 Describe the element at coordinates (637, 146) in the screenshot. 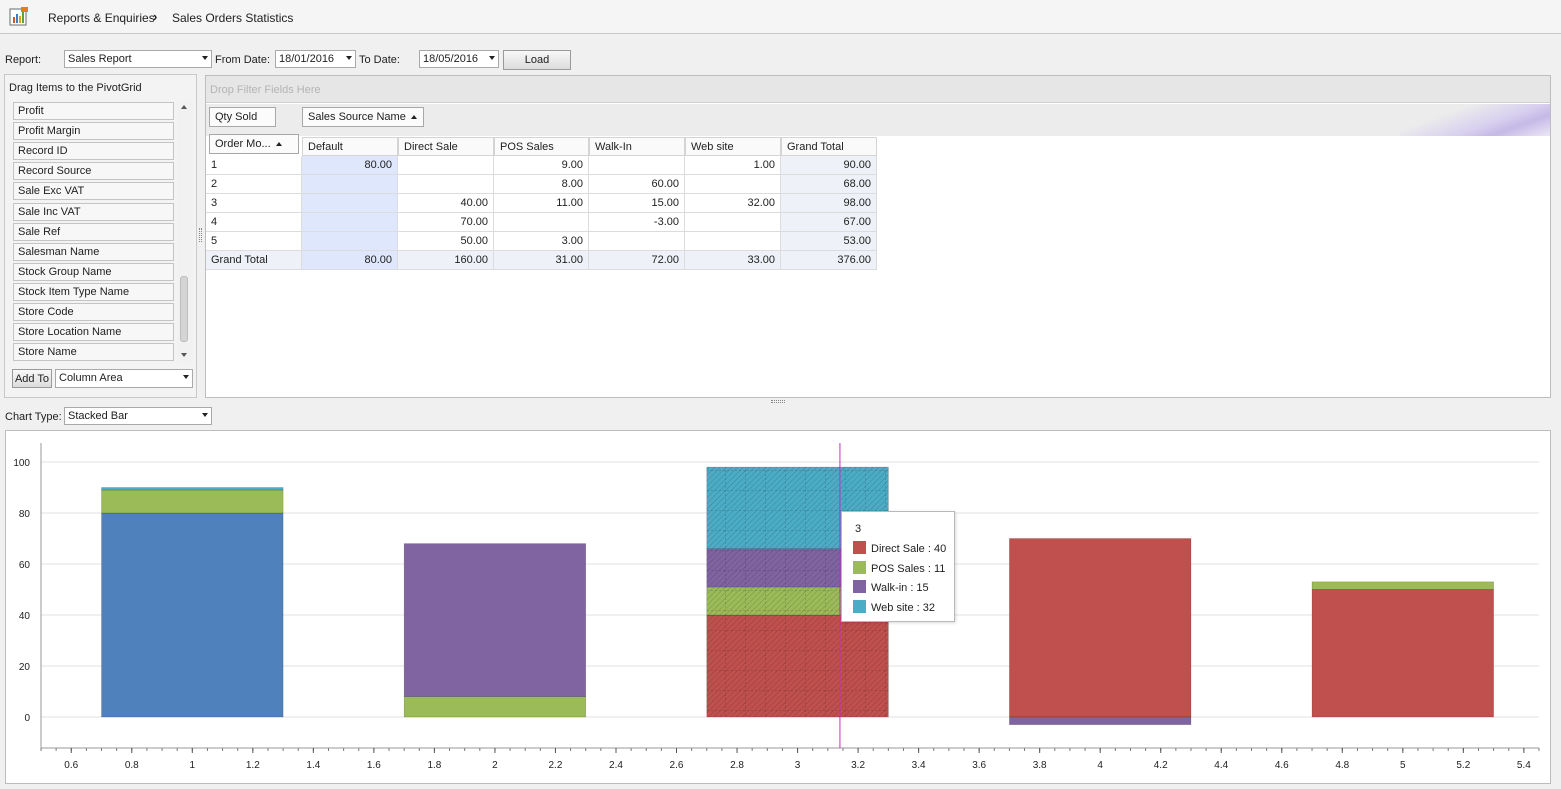

I see `column-header: Walk-In` at that location.